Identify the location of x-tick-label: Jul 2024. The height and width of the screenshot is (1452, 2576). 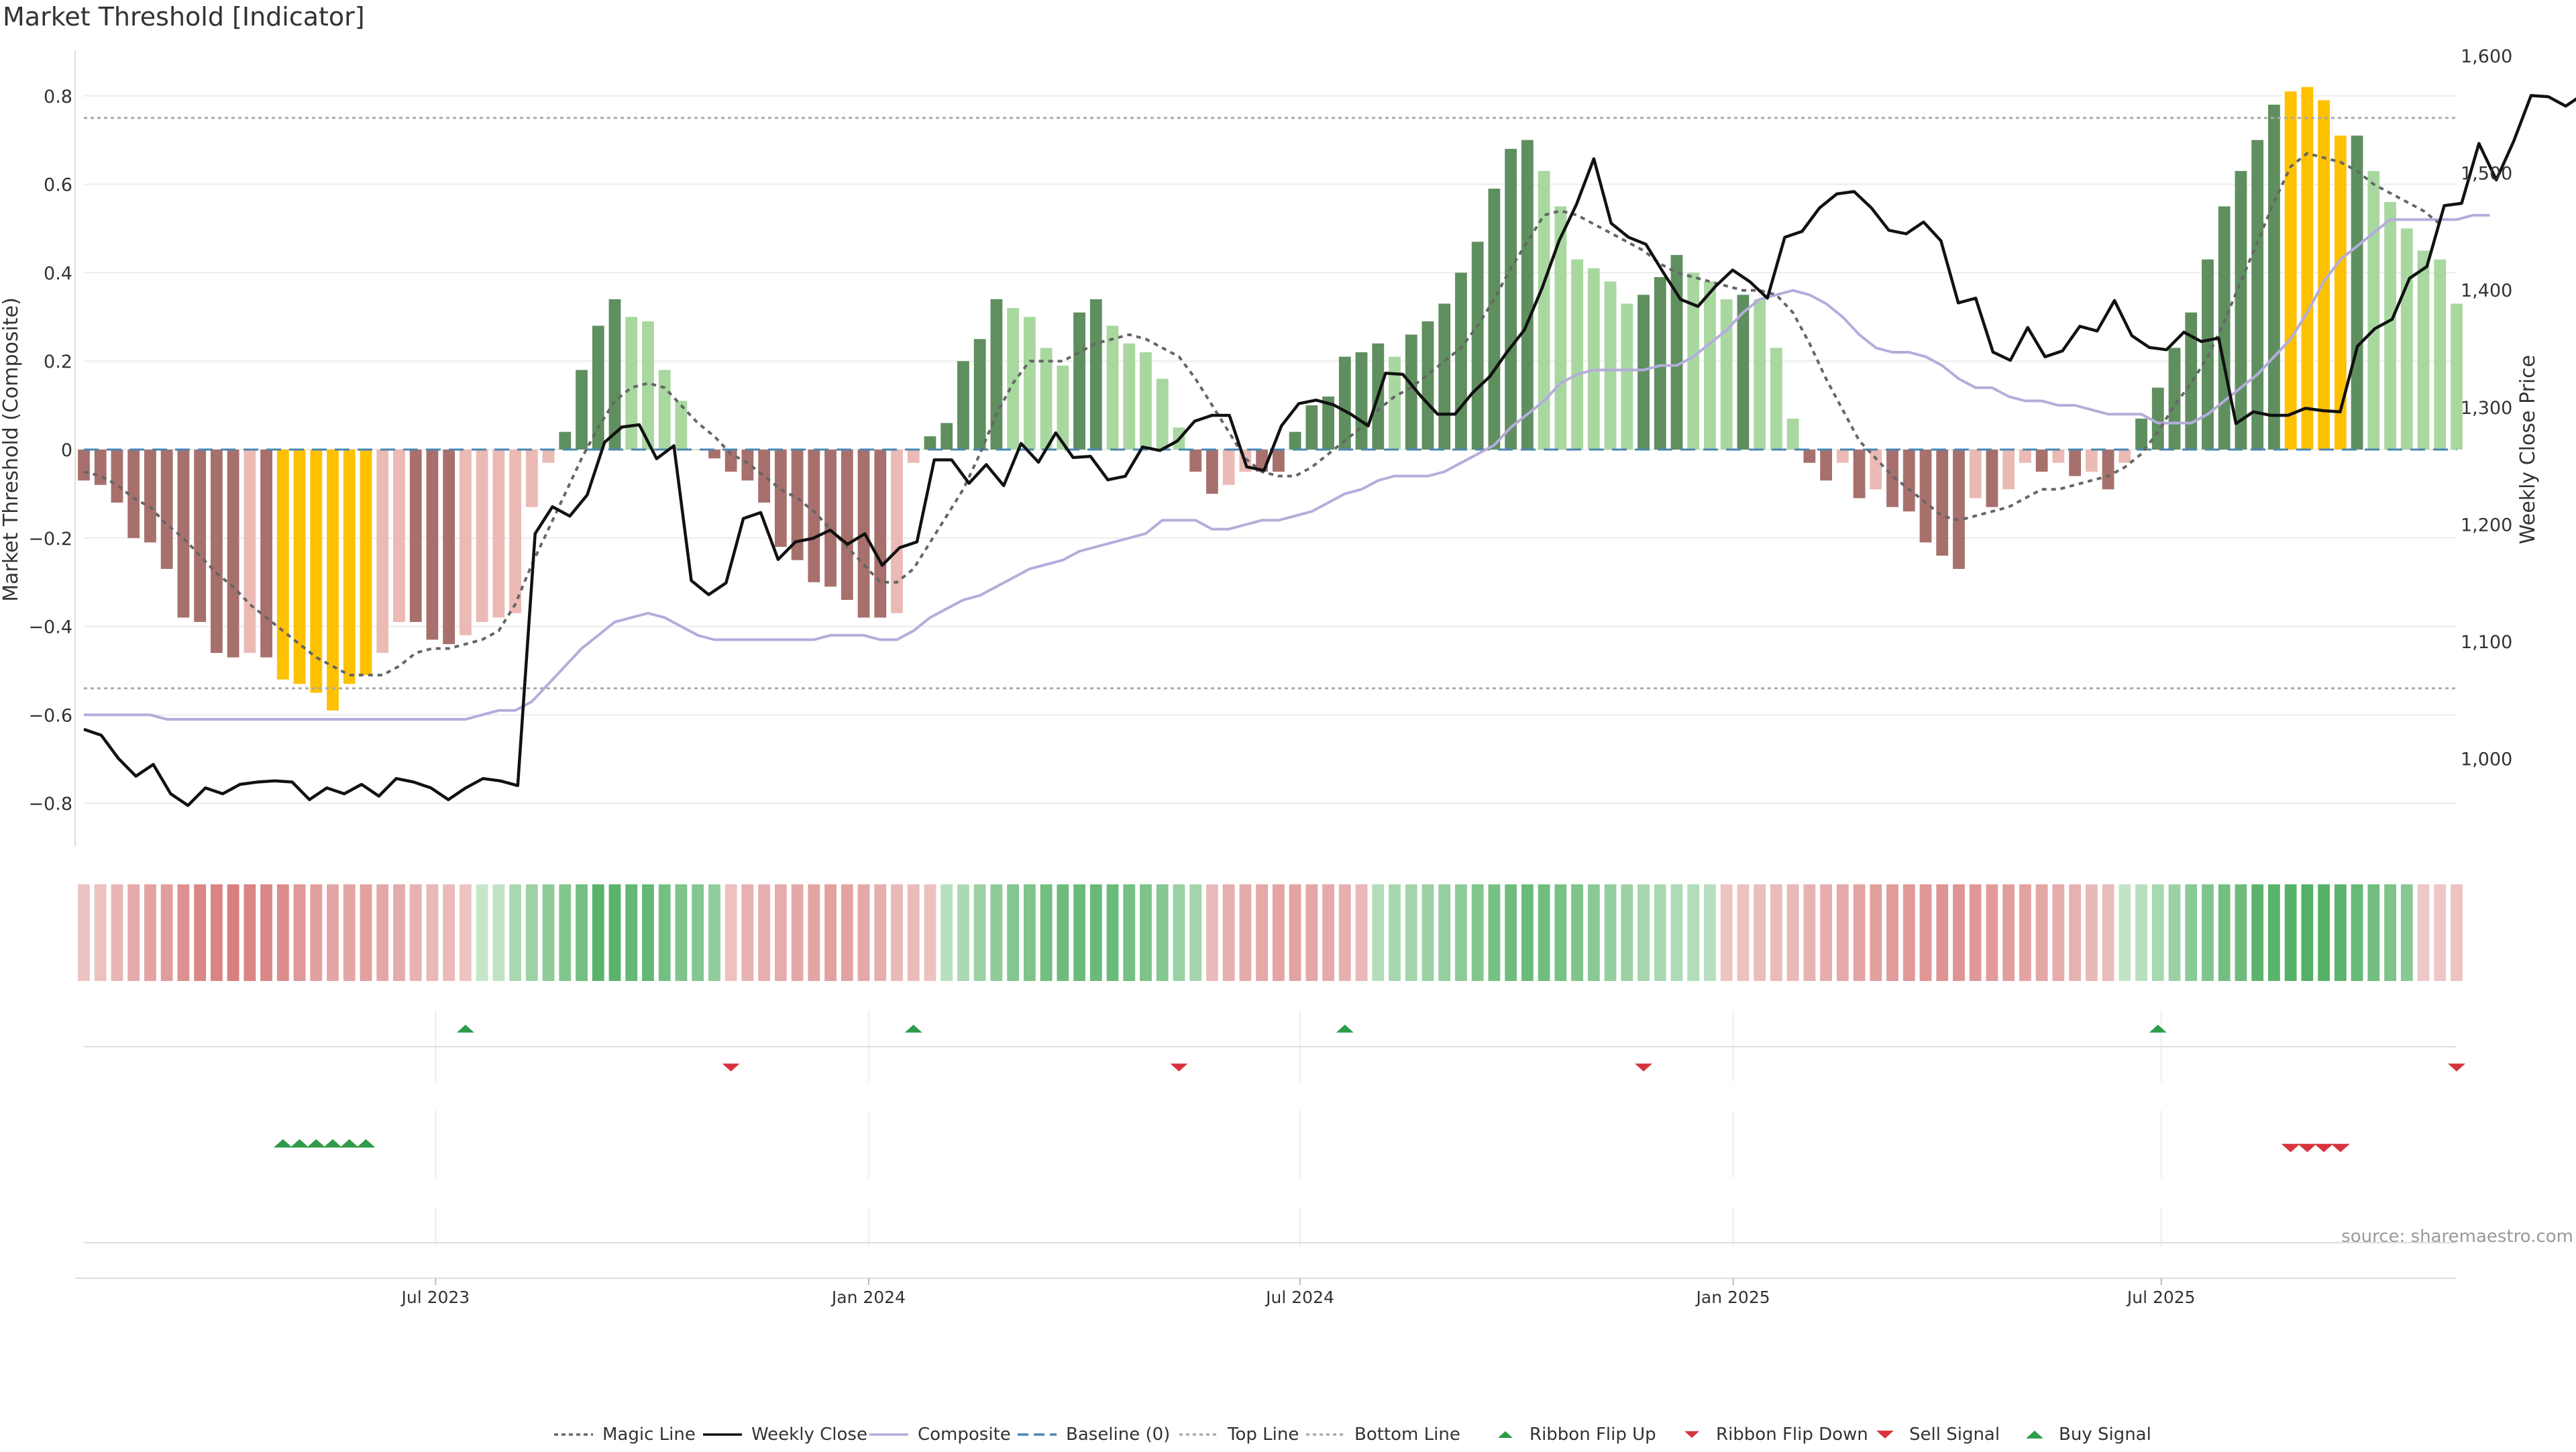
(1299, 1298).